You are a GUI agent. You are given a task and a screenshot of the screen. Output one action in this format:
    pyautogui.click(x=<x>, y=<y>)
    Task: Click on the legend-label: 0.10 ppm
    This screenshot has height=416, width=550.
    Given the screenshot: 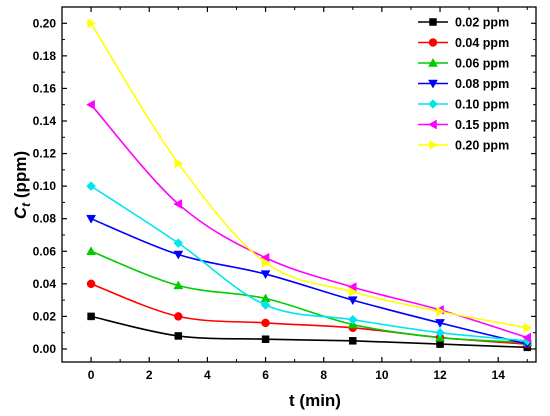 What is the action you would take?
    pyautogui.click(x=482, y=105)
    